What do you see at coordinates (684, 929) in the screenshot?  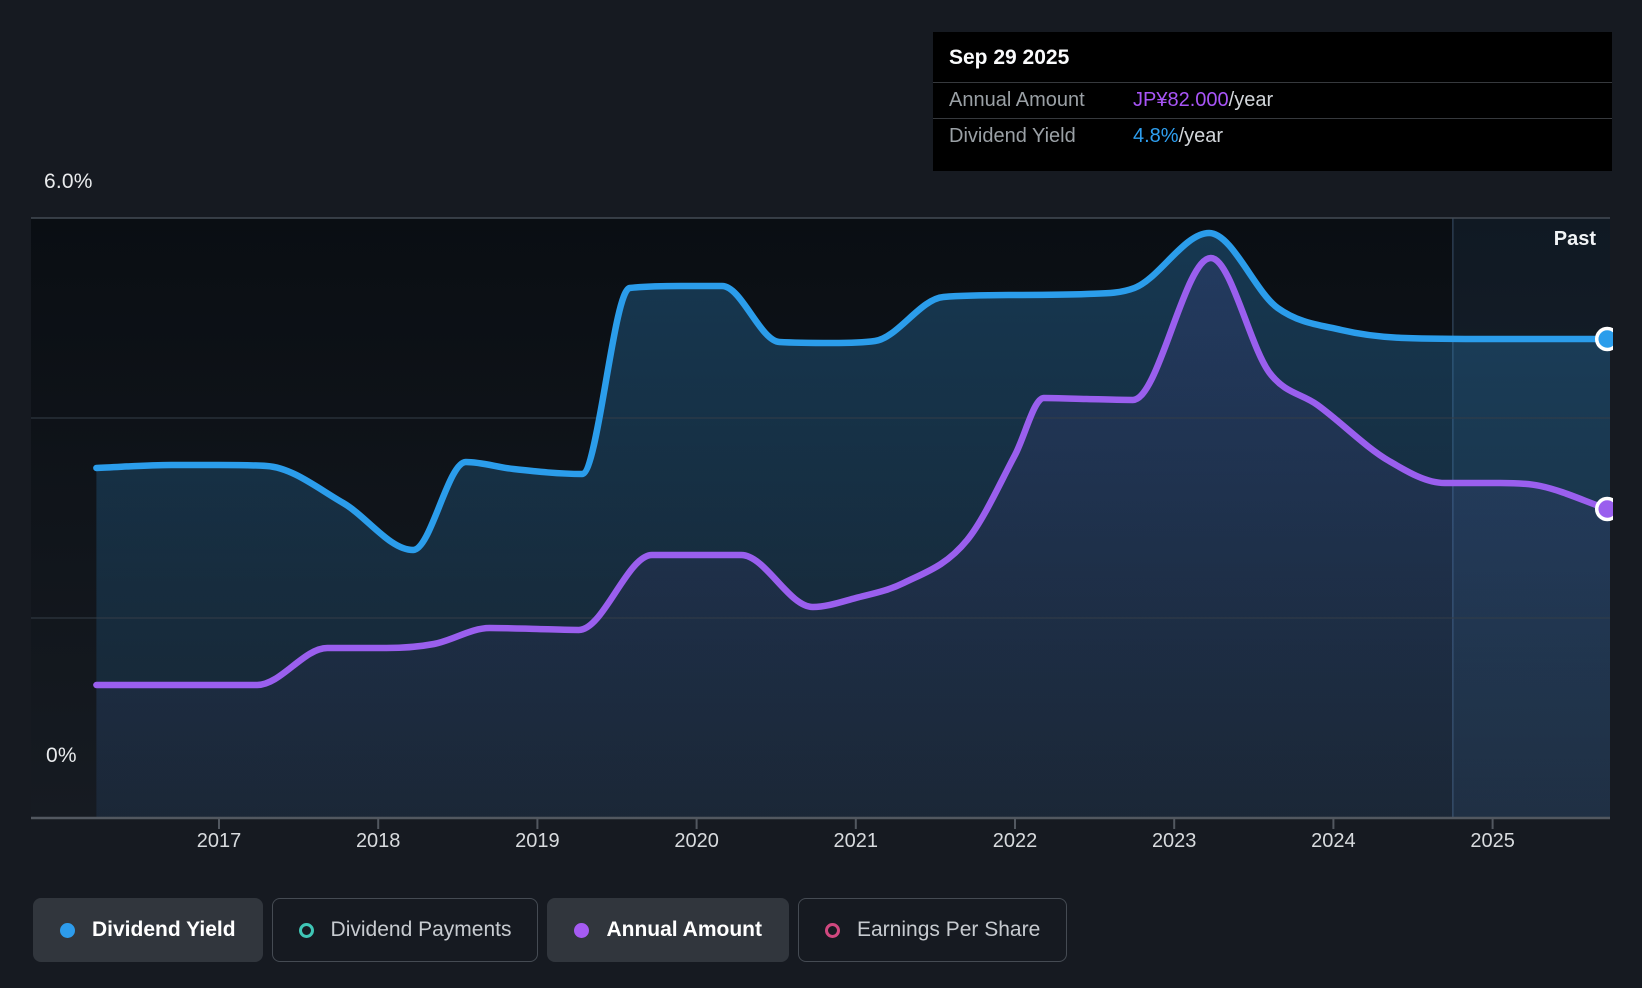 I see `legend-label: Annual Amount` at bounding box center [684, 929].